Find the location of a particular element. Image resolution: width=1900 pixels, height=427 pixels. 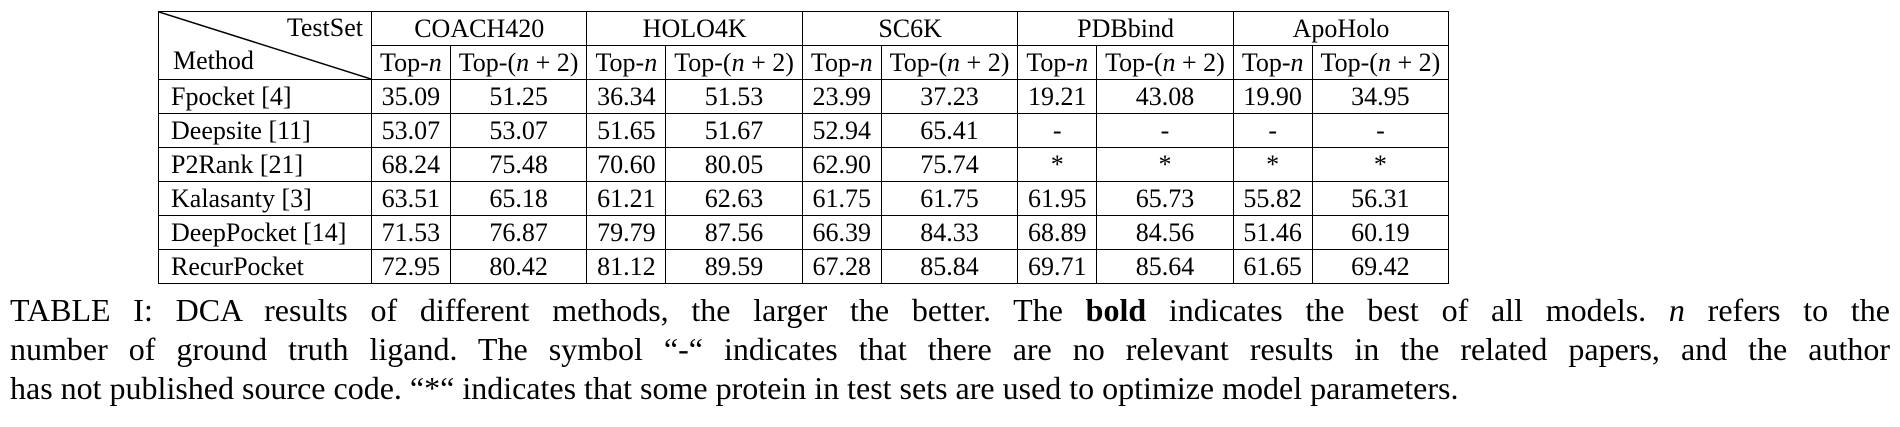

score-cell: 37.23 is located at coordinates (949, 96).